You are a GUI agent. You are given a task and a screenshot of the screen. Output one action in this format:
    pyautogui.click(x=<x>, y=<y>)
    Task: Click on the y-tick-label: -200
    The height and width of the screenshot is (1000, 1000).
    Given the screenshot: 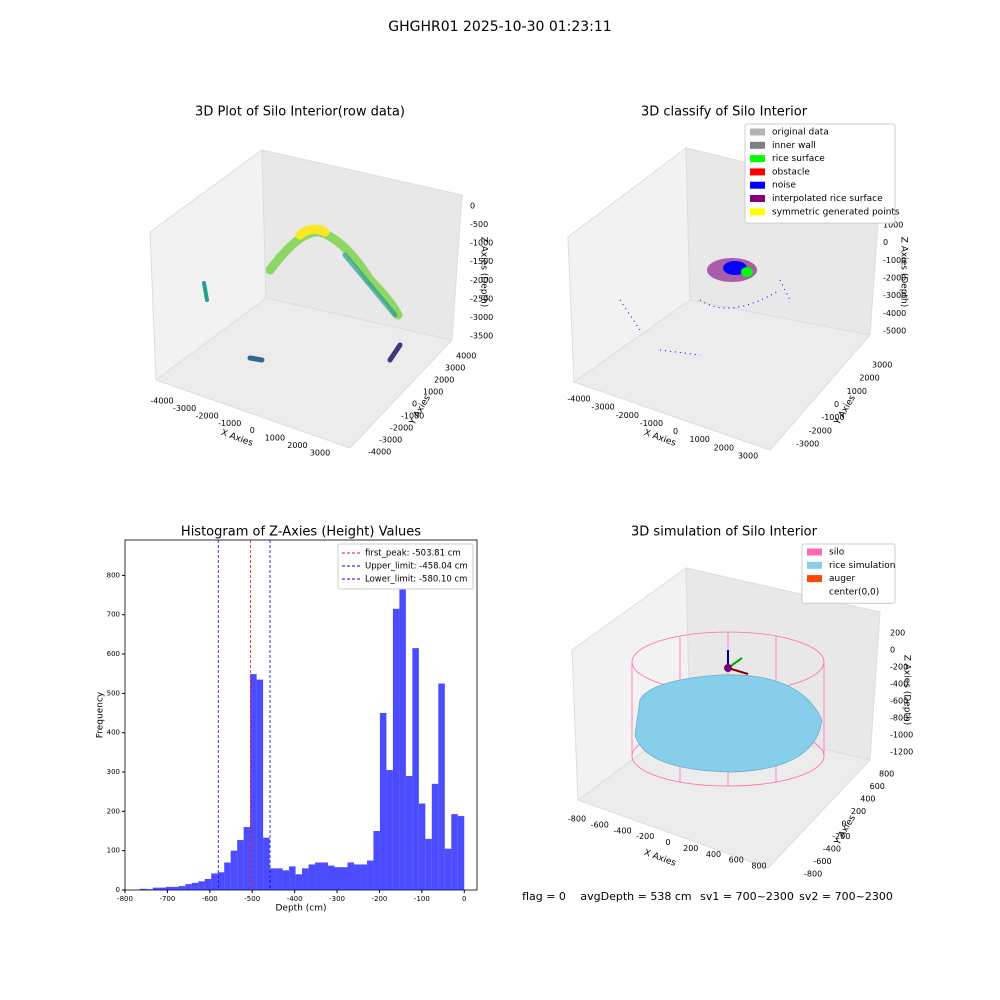 What is the action you would take?
    pyautogui.click(x=841, y=836)
    